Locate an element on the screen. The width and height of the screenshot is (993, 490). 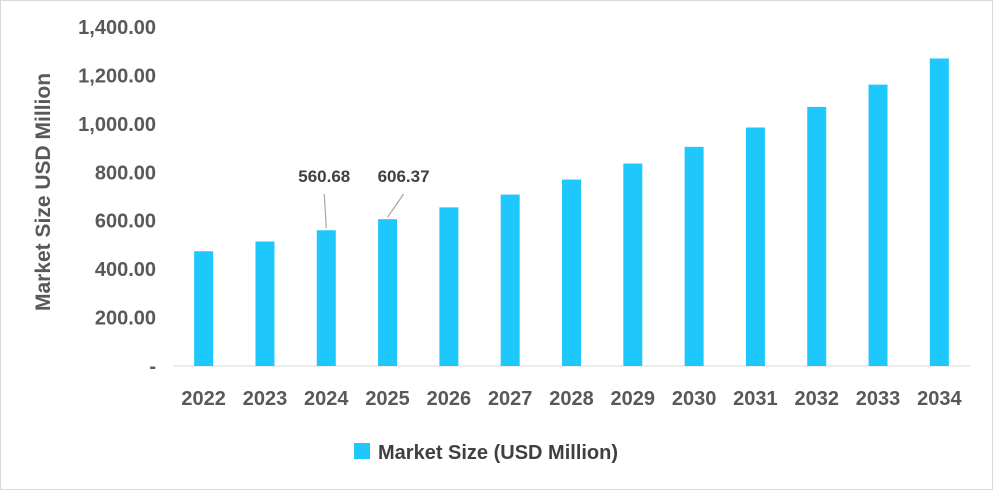
bar-2022 is located at coordinates (204, 308).